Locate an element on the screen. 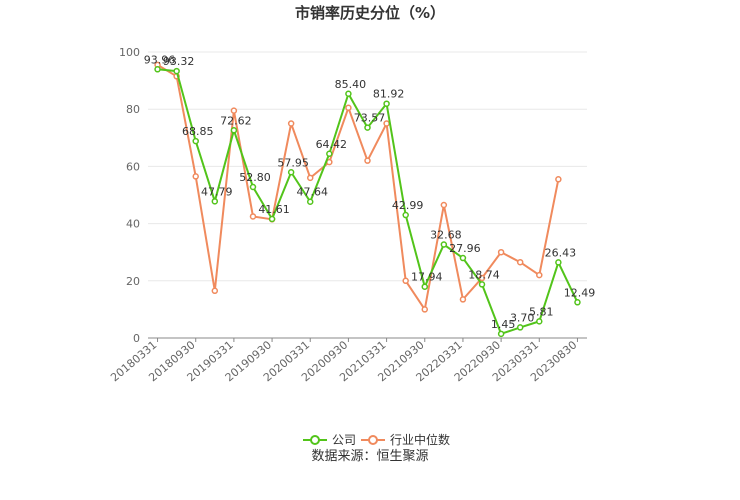  company-data-label: 85.40 is located at coordinates (351, 84).